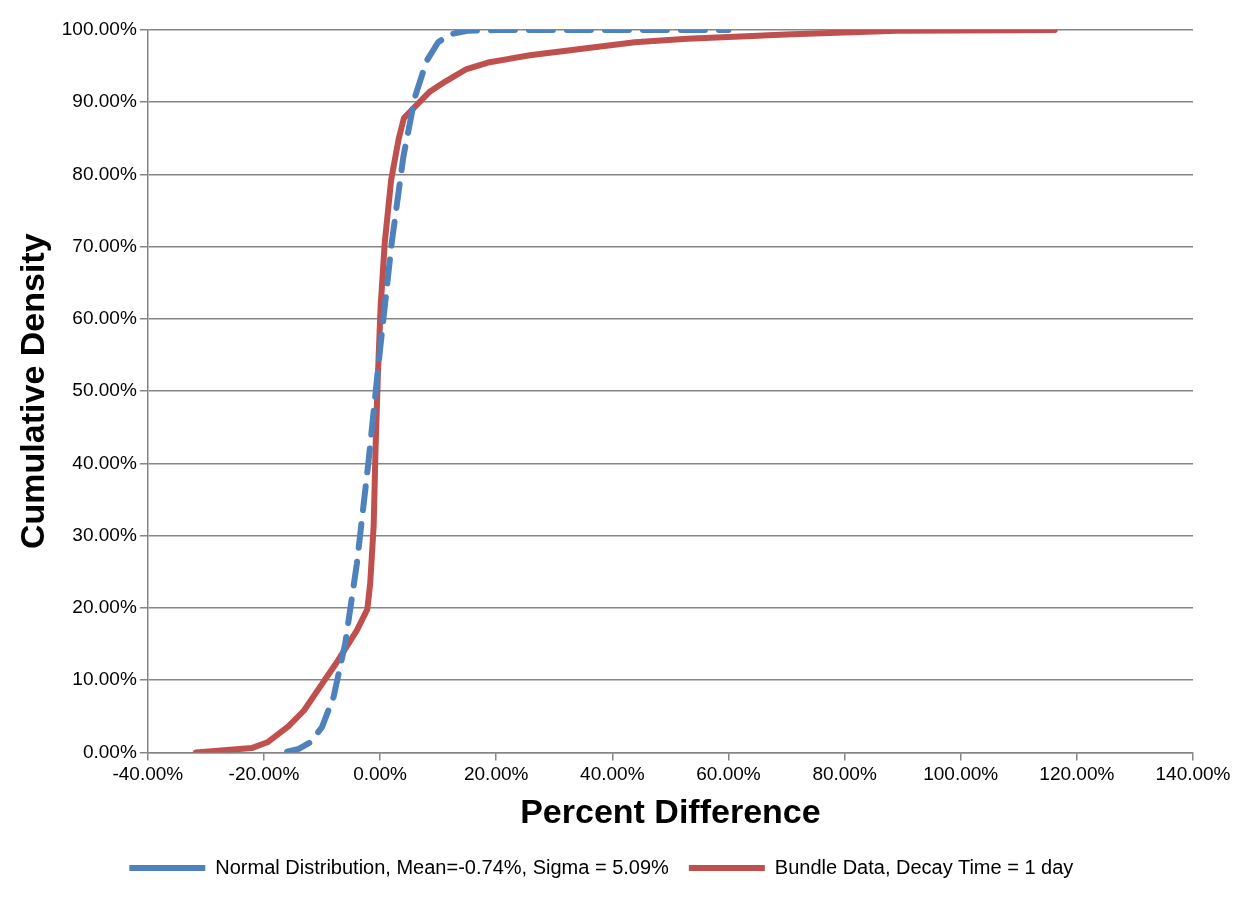 Image resolution: width=1243 pixels, height=898 pixels. I want to click on y-tick-label: 30.00%, so click(104, 534).